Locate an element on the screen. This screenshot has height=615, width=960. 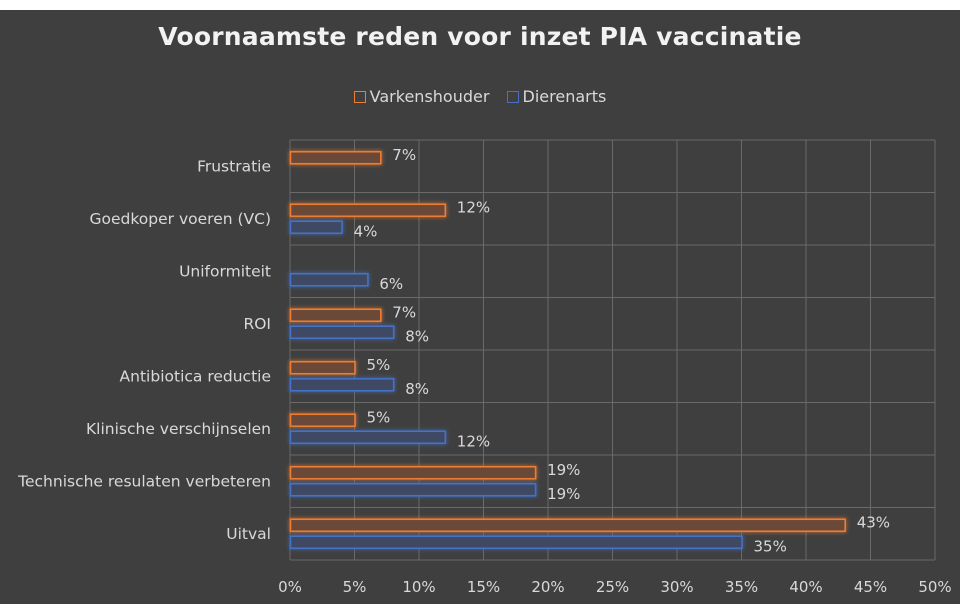
legend-swatch-dierenarts is located at coordinates (512, 97).